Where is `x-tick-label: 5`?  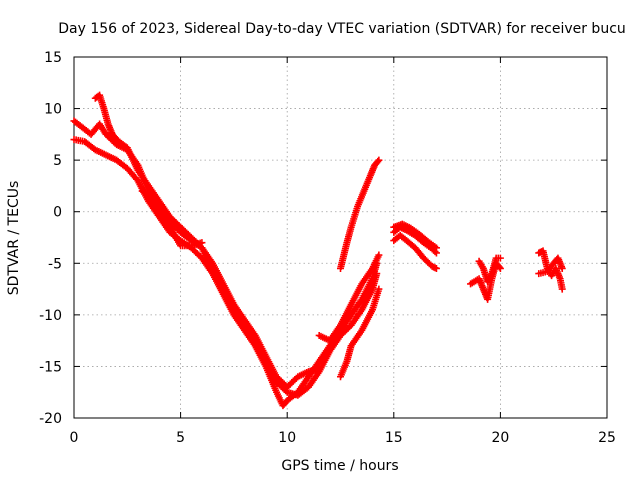
x-tick-label: 5 is located at coordinates (180, 438).